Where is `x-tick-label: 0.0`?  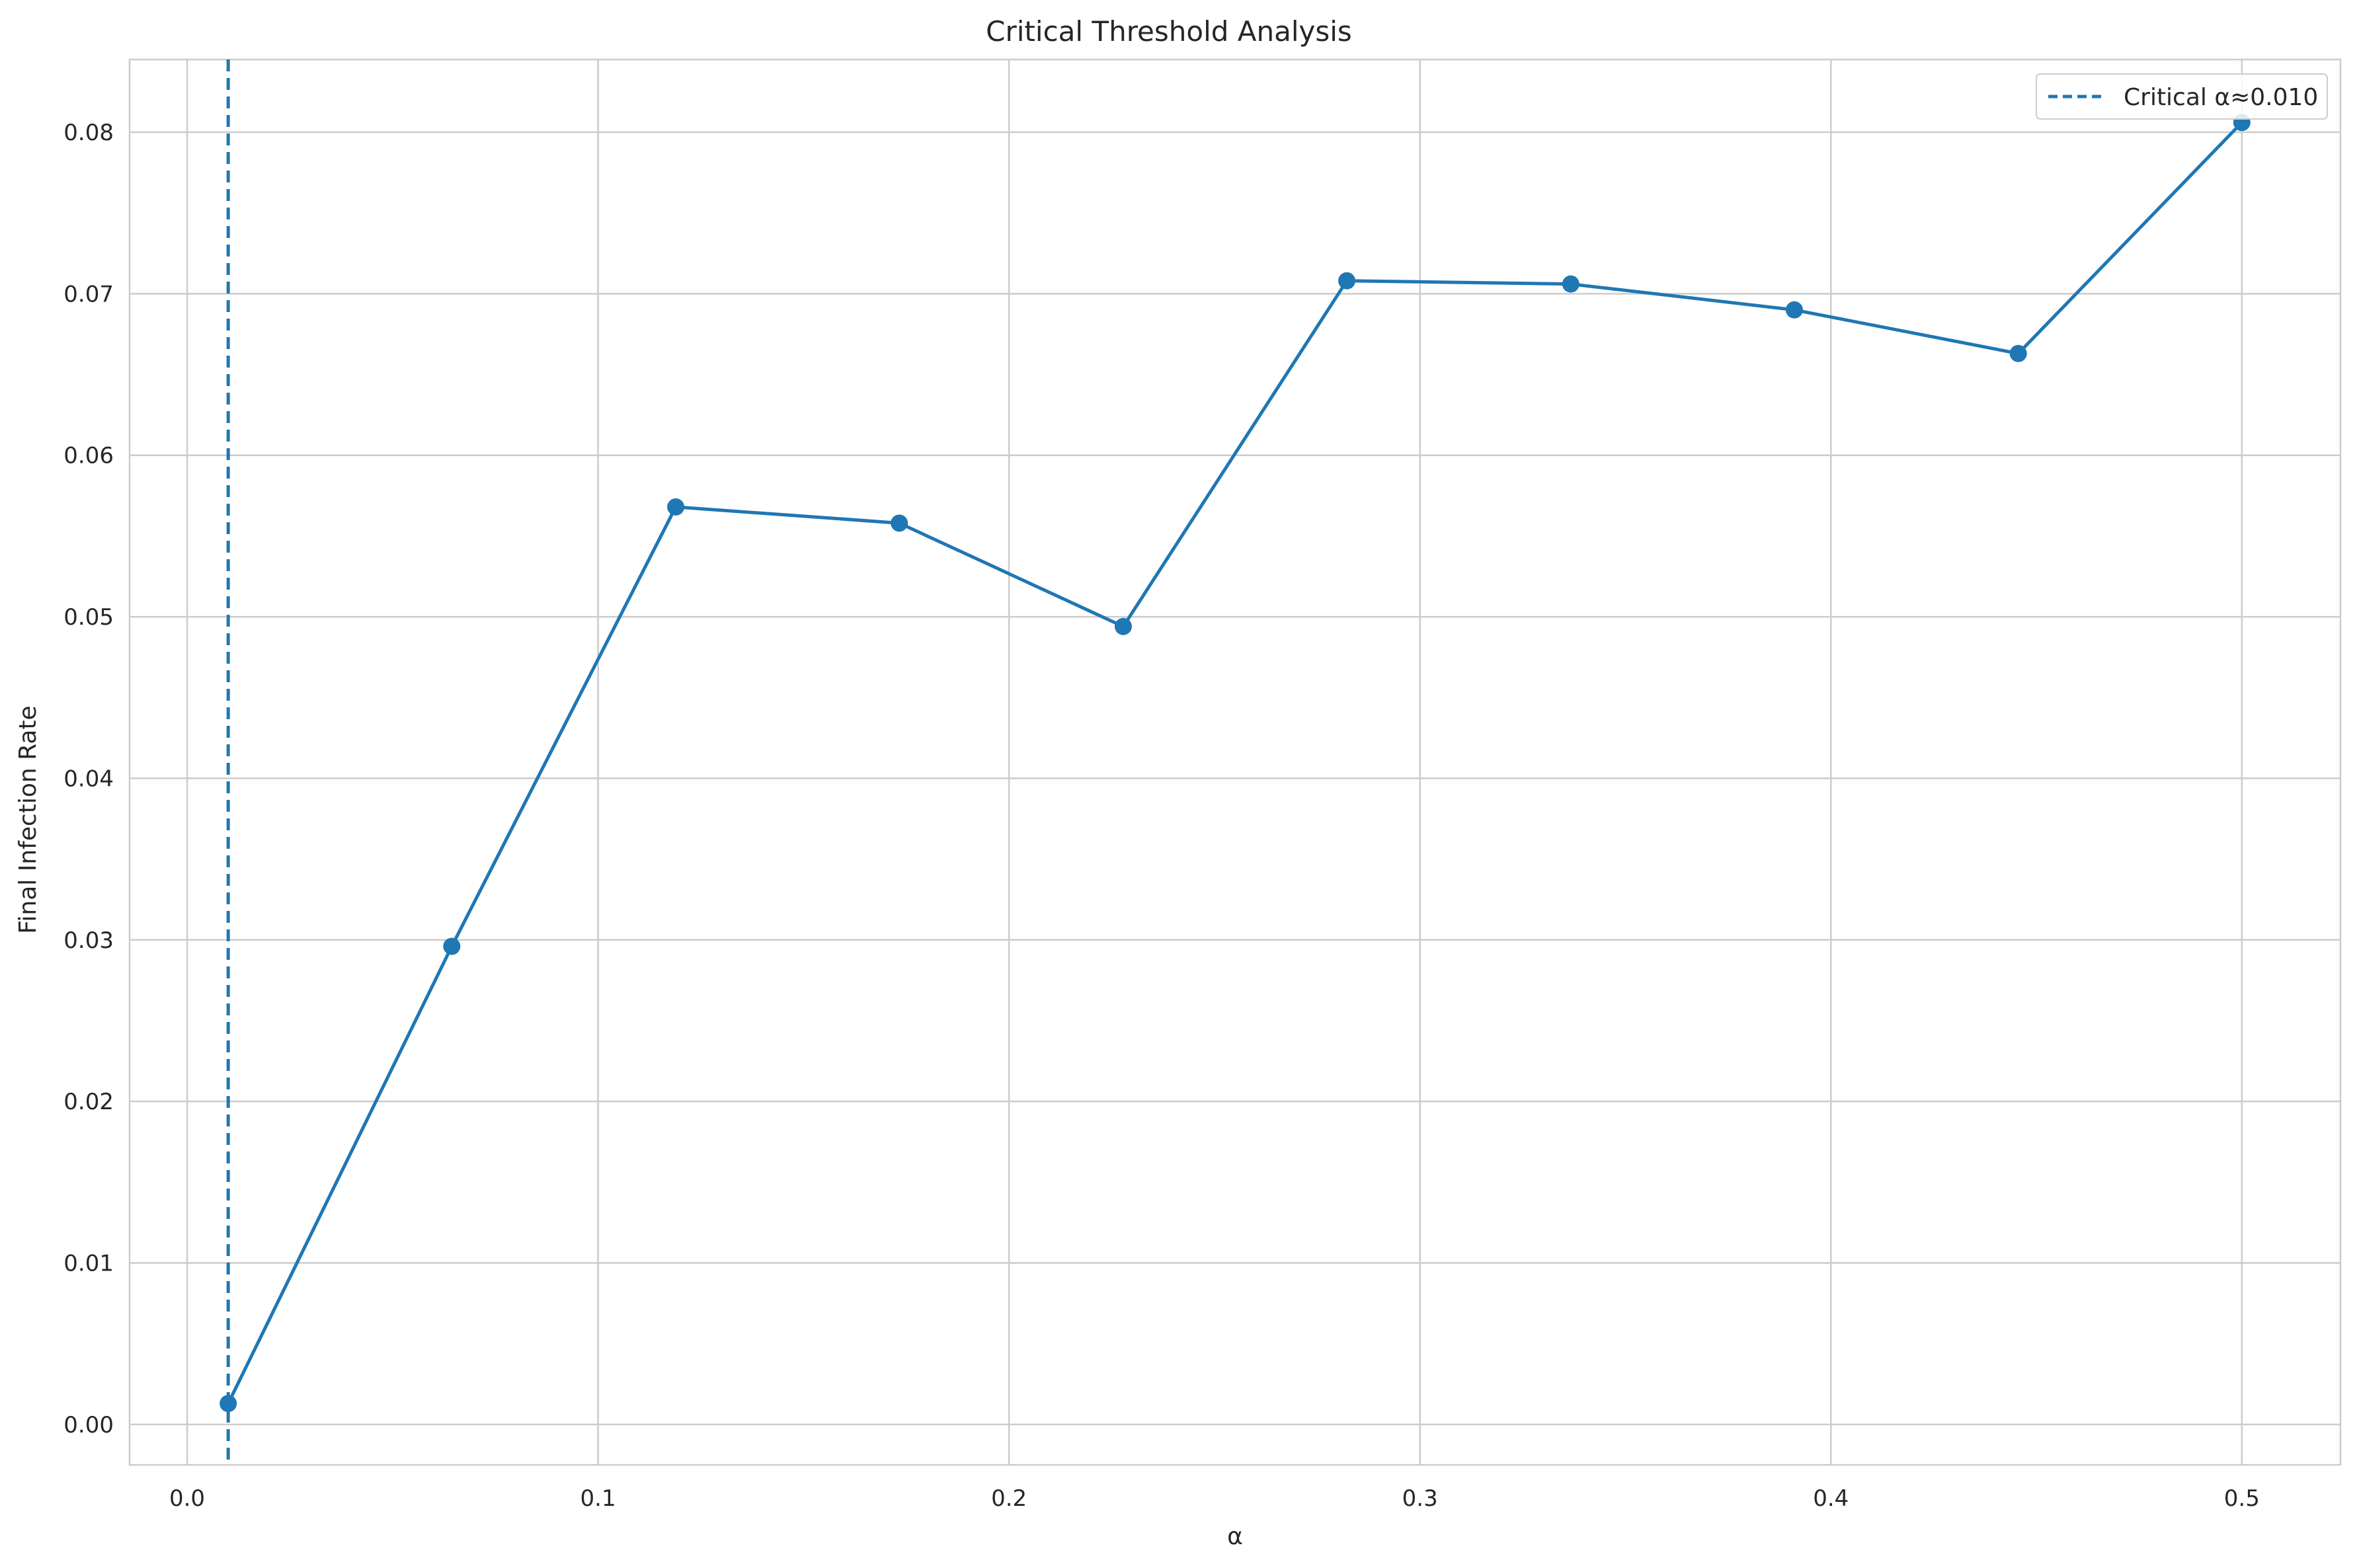
x-tick-label: 0.0 is located at coordinates (187, 1498).